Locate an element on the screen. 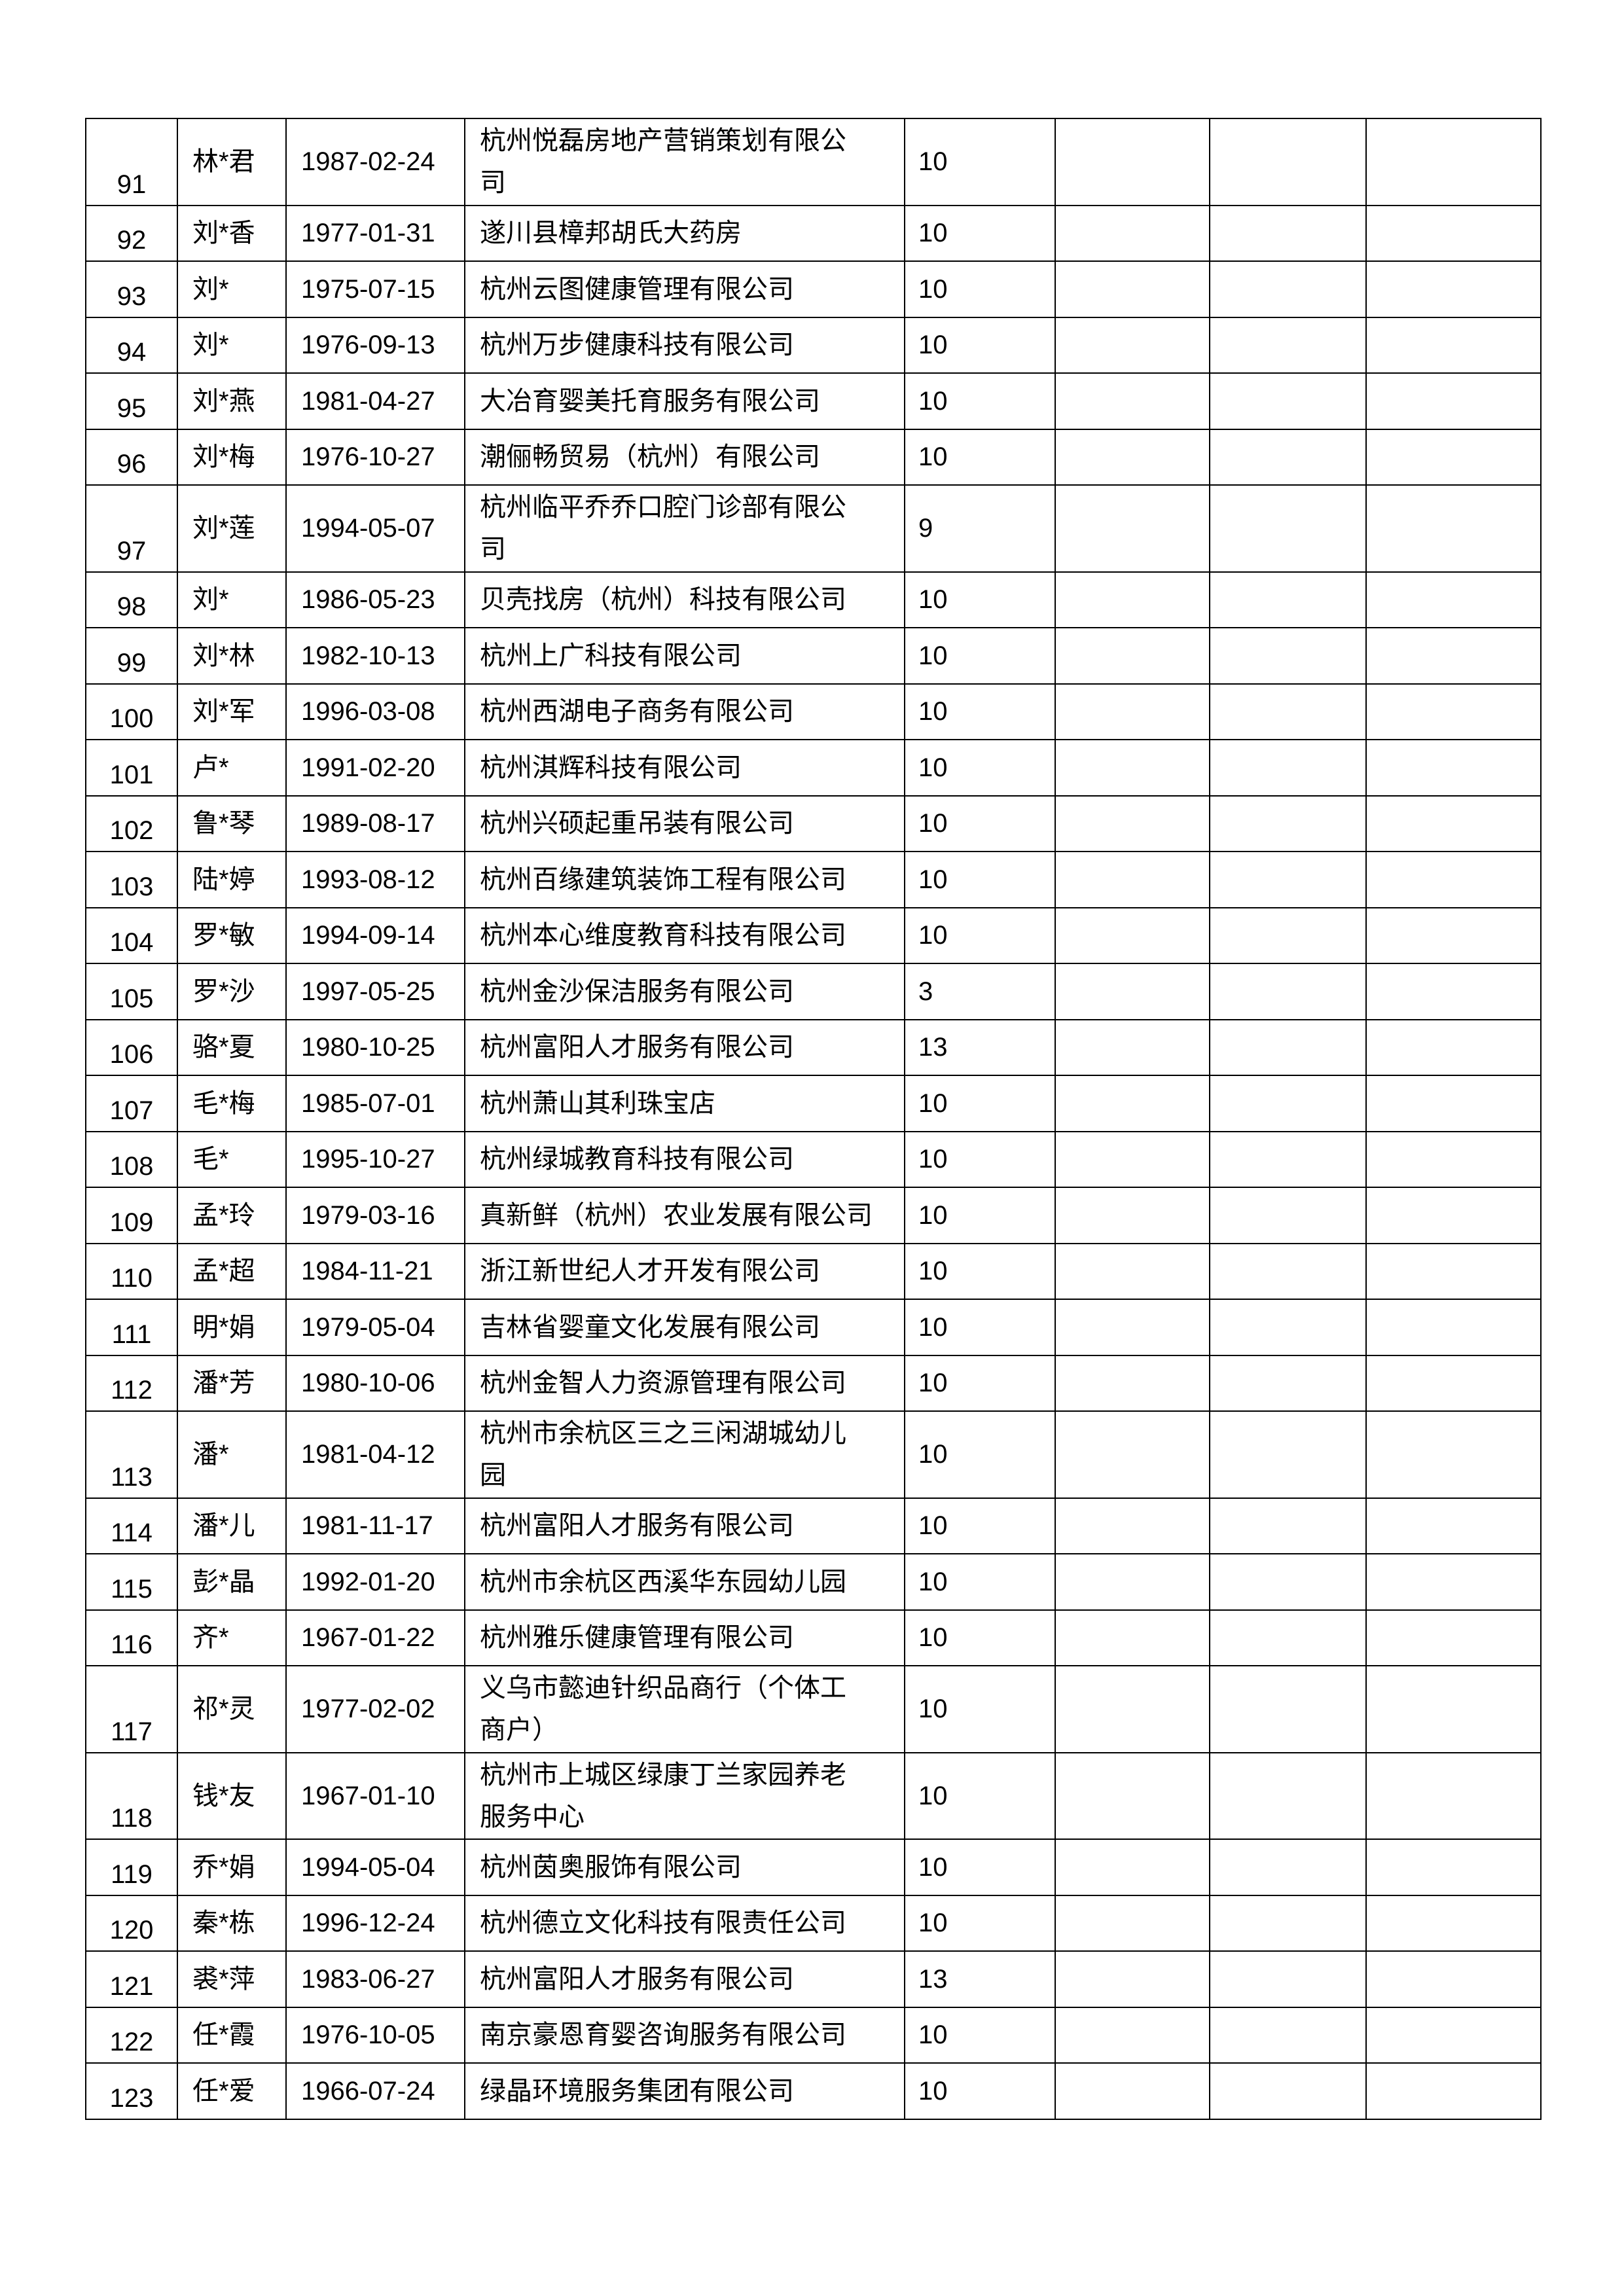  row-number: 114 is located at coordinates (131, 1525).